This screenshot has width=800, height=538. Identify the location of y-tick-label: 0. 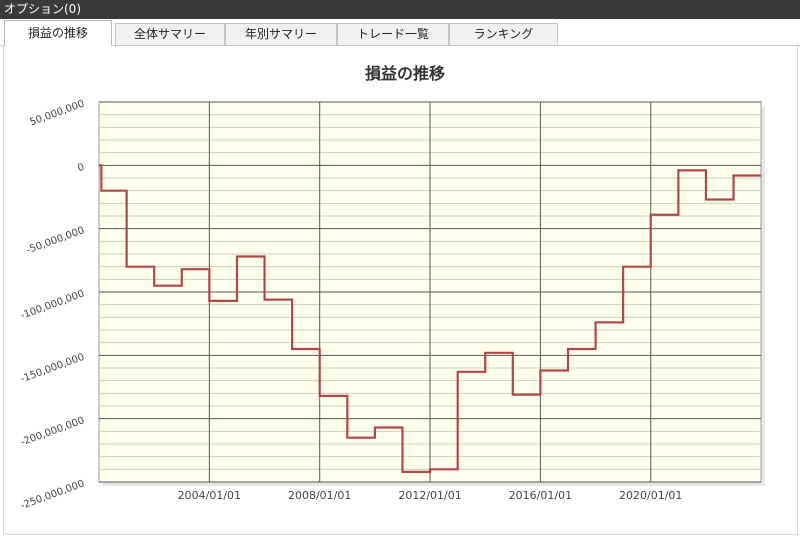
(81, 168).